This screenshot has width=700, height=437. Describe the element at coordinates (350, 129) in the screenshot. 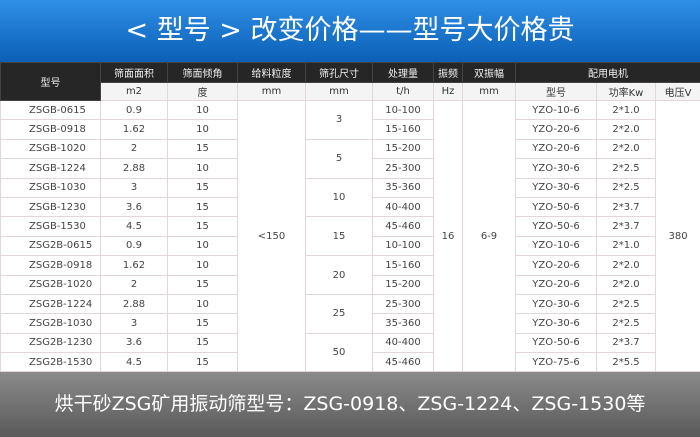

I see `data-row: ZSGB-0918 1.62 10 15-160 YZO-20-6 2*2.0` at that location.